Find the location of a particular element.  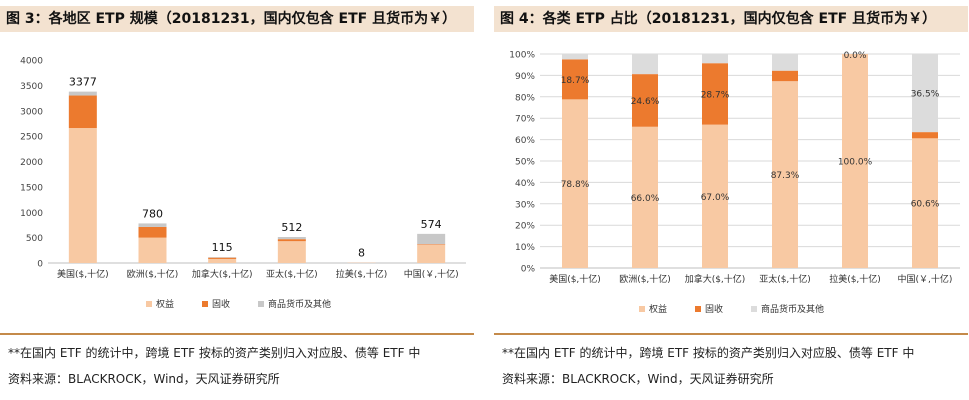

y-tick-label: 2000 is located at coordinates (31, 163).